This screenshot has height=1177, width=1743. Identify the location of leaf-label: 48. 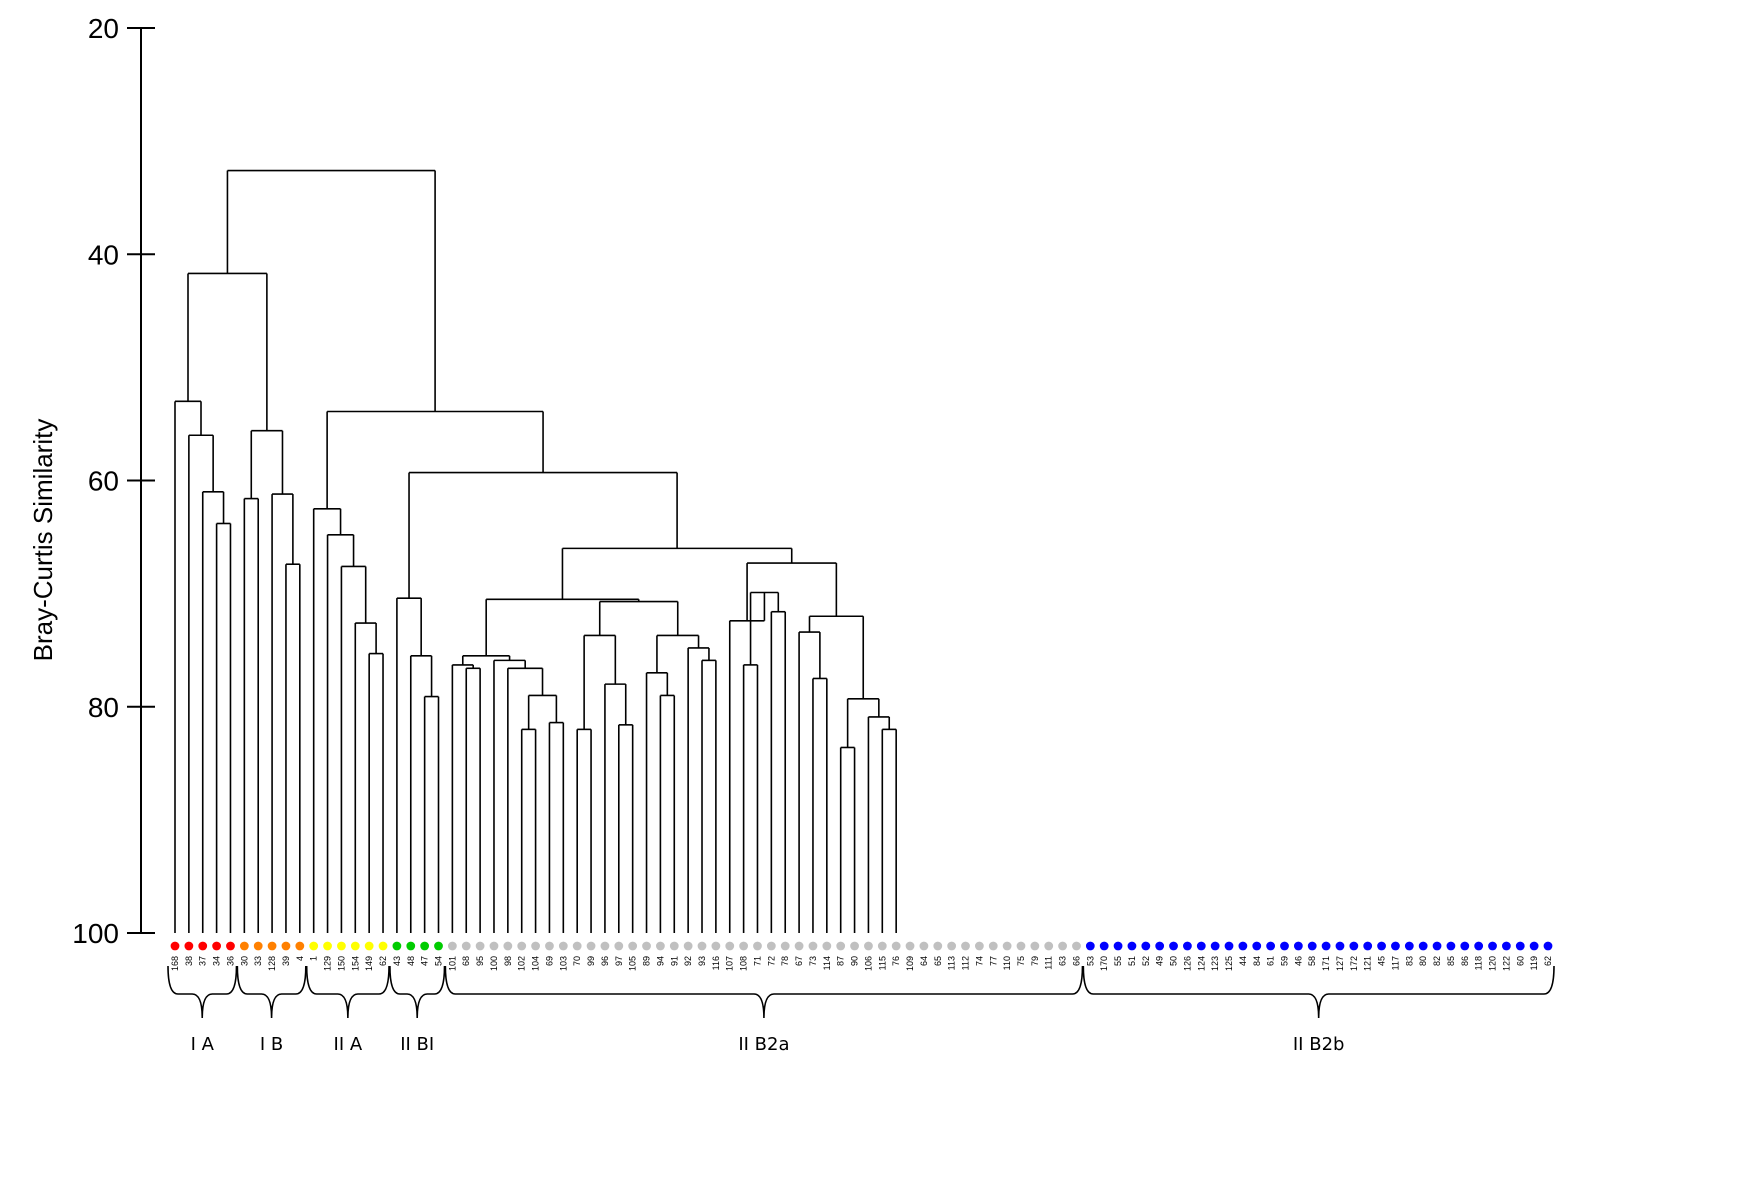
(411, 961).